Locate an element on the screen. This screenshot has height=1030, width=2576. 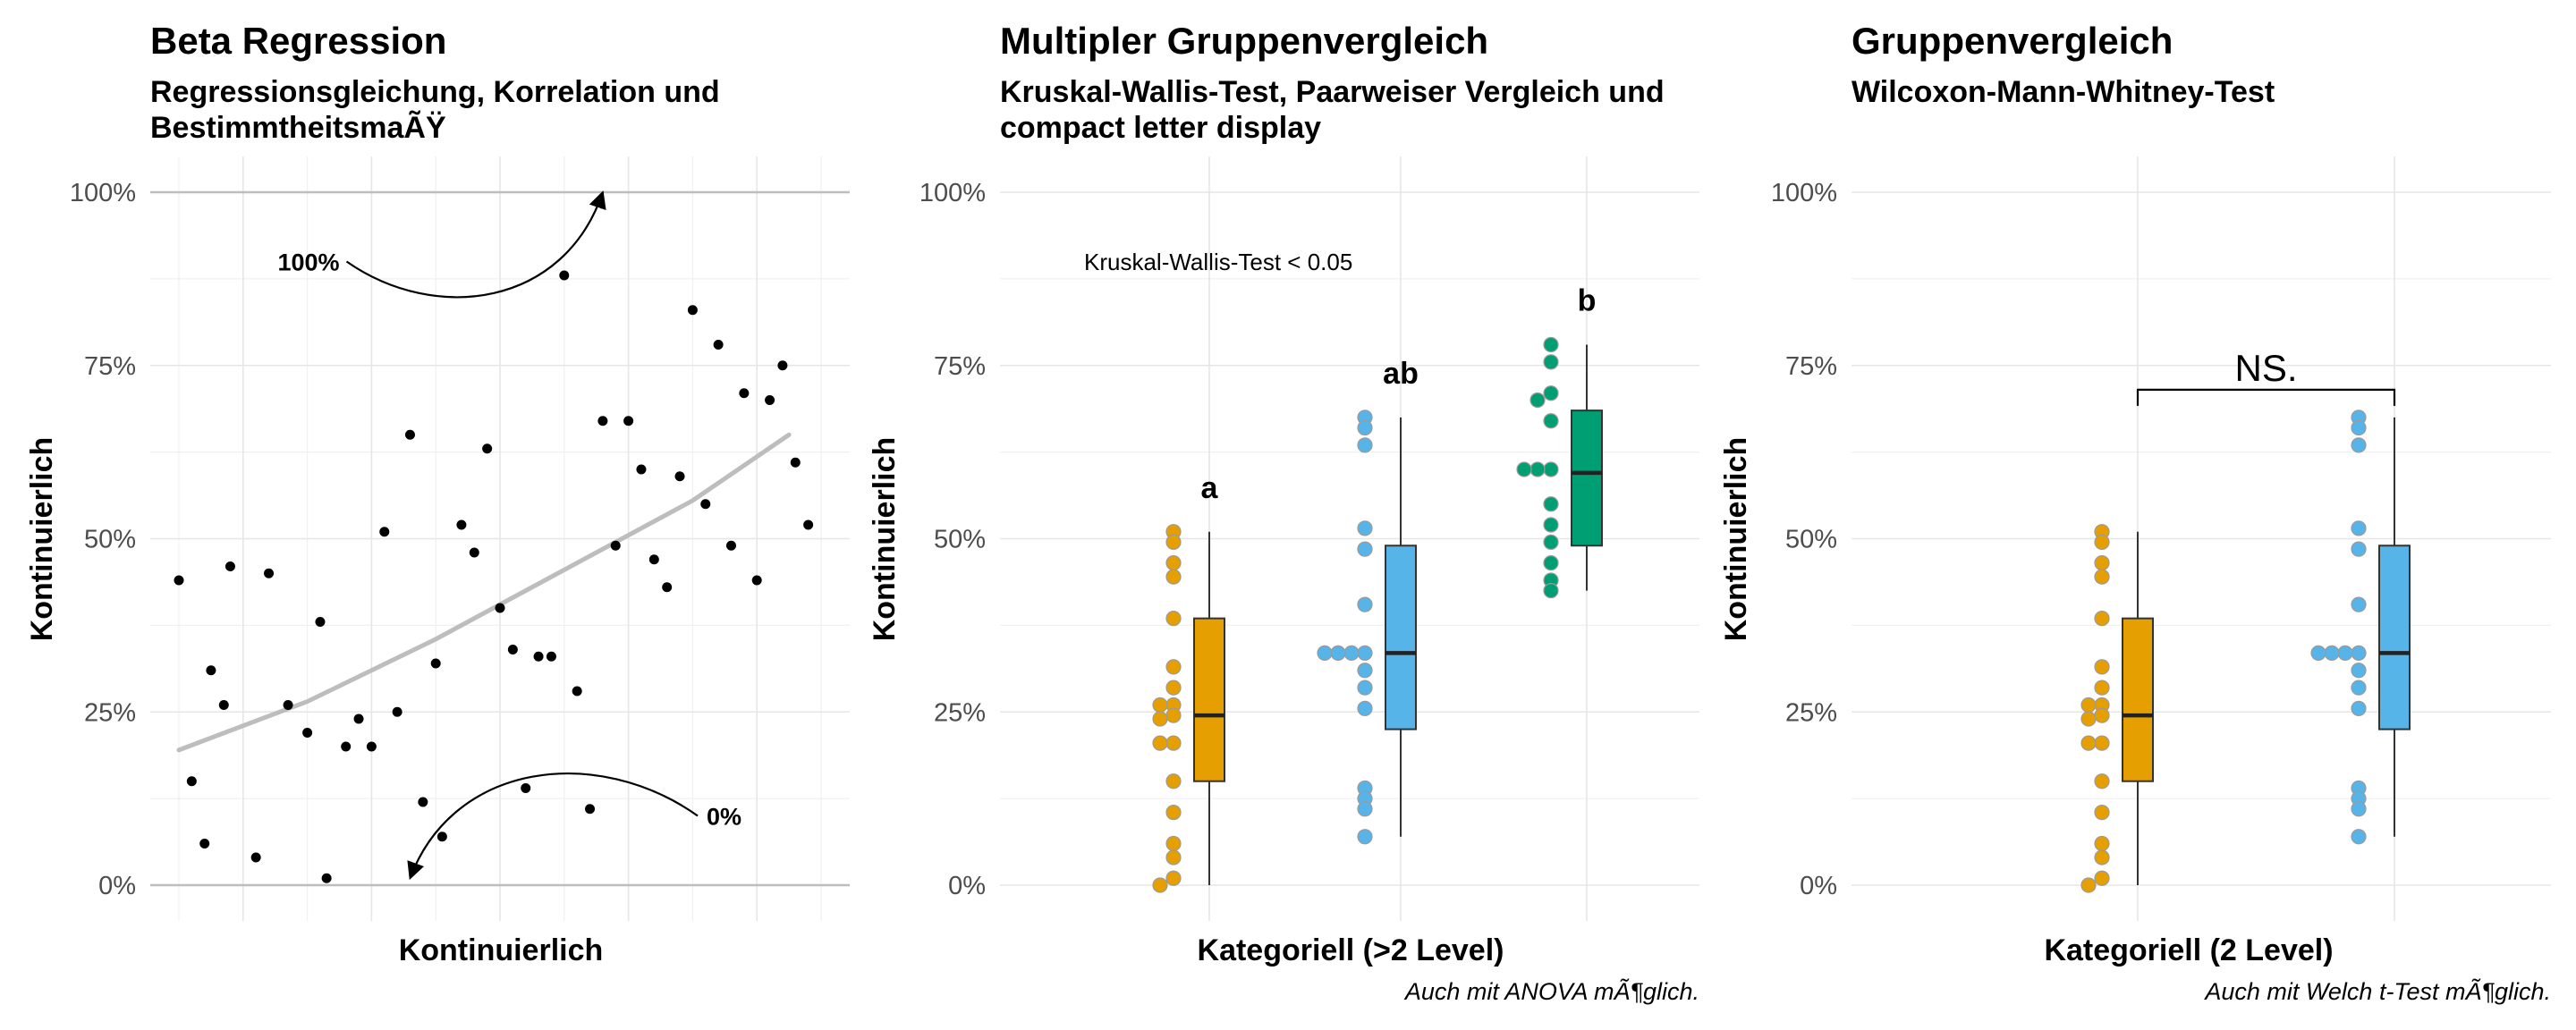
y-tick-label: 100% is located at coordinates (1804, 193).